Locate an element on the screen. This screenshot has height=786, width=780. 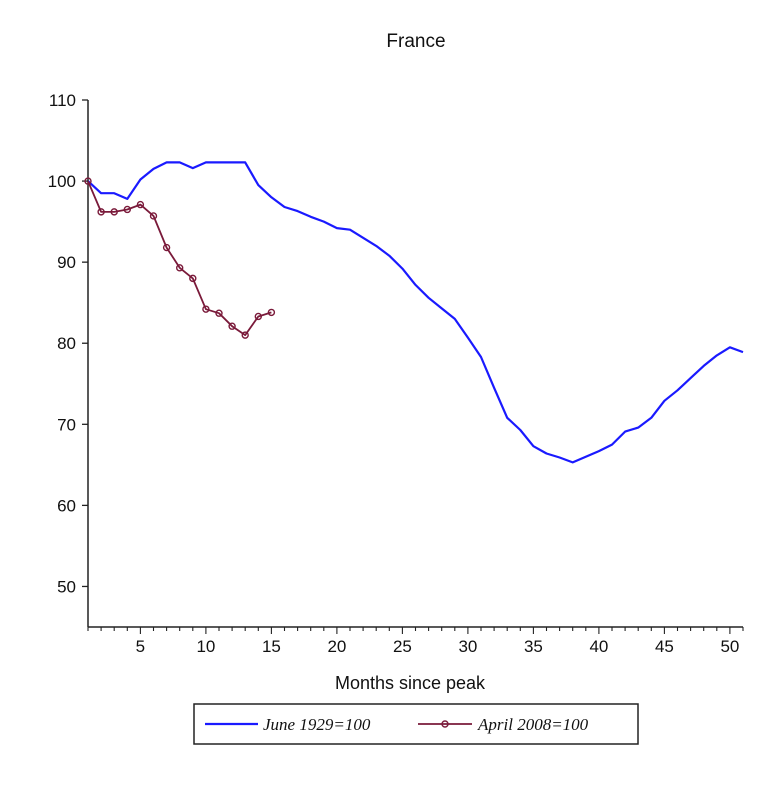
y-tick-label: 60 is located at coordinates (66, 505).